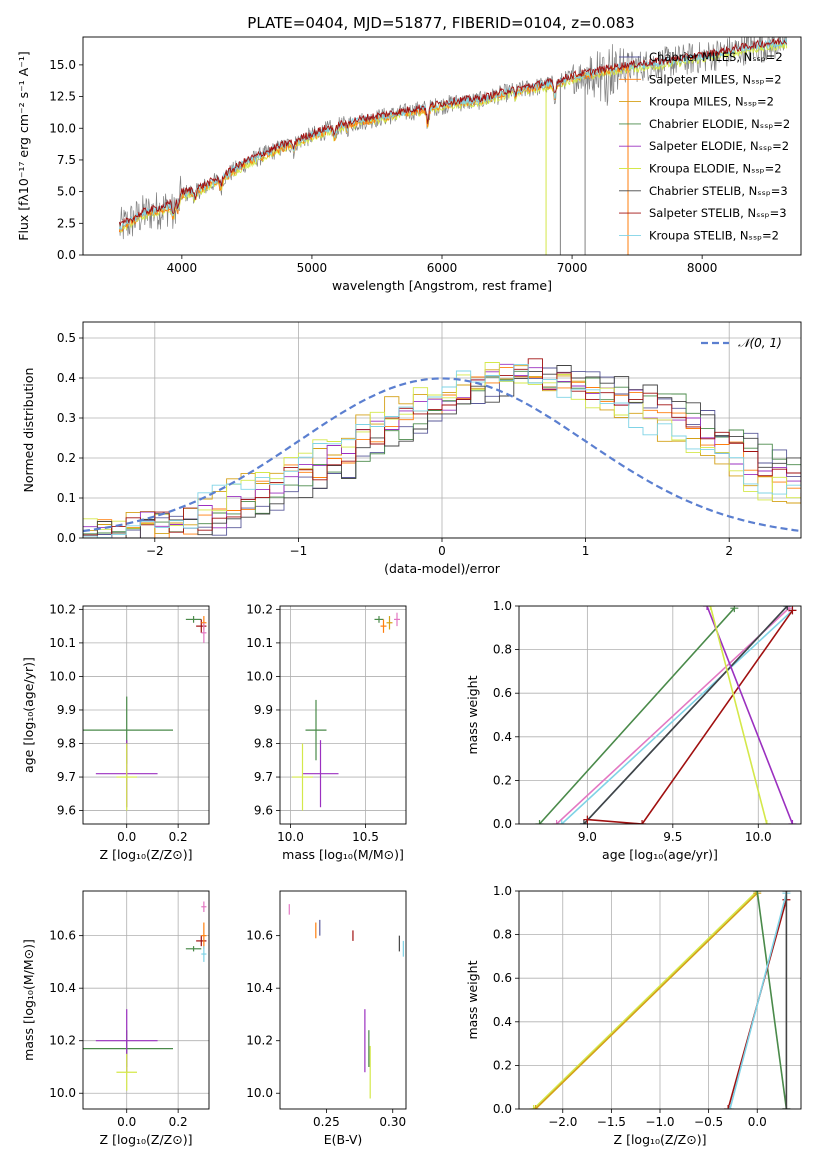 This screenshot has width=819, height=1170. Describe the element at coordinates (66, 498) in the screenshot. I see `y-tick-label: 0.1` at that location.